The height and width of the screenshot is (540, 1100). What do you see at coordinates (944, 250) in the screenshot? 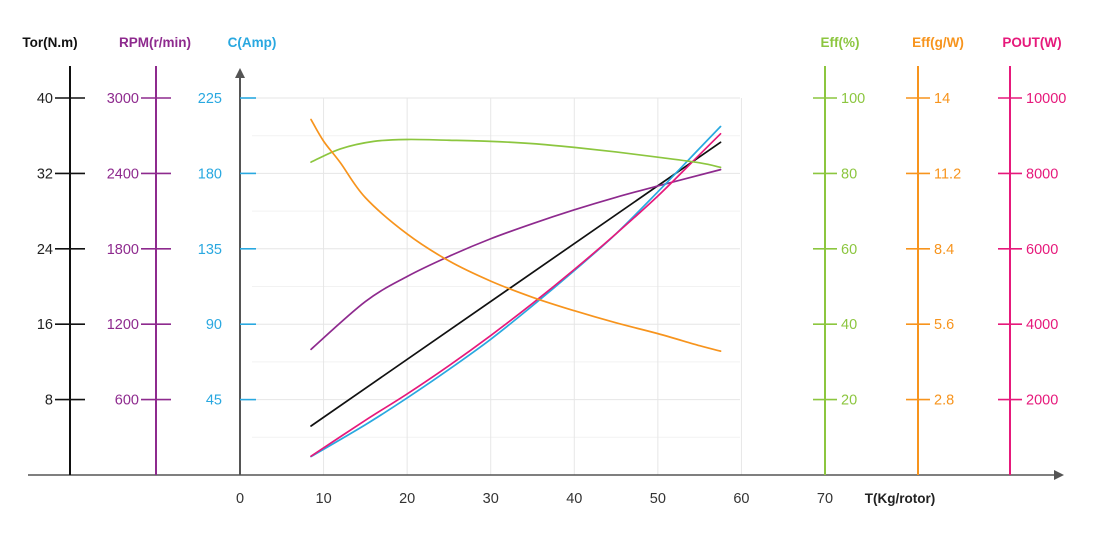
I see `effg-tick-label: 8.4` at bounding box center [944, 250].